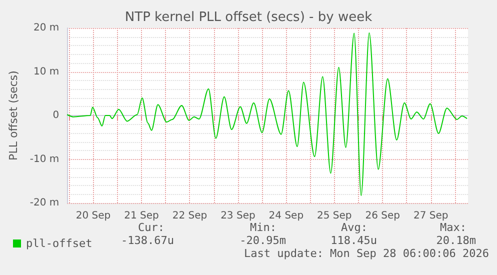 This screenshot has height=275, width=497. Describe the element at coordinates (238, 216) in the screenshot. I see `x-tick-label: 23 Sep` at that location.